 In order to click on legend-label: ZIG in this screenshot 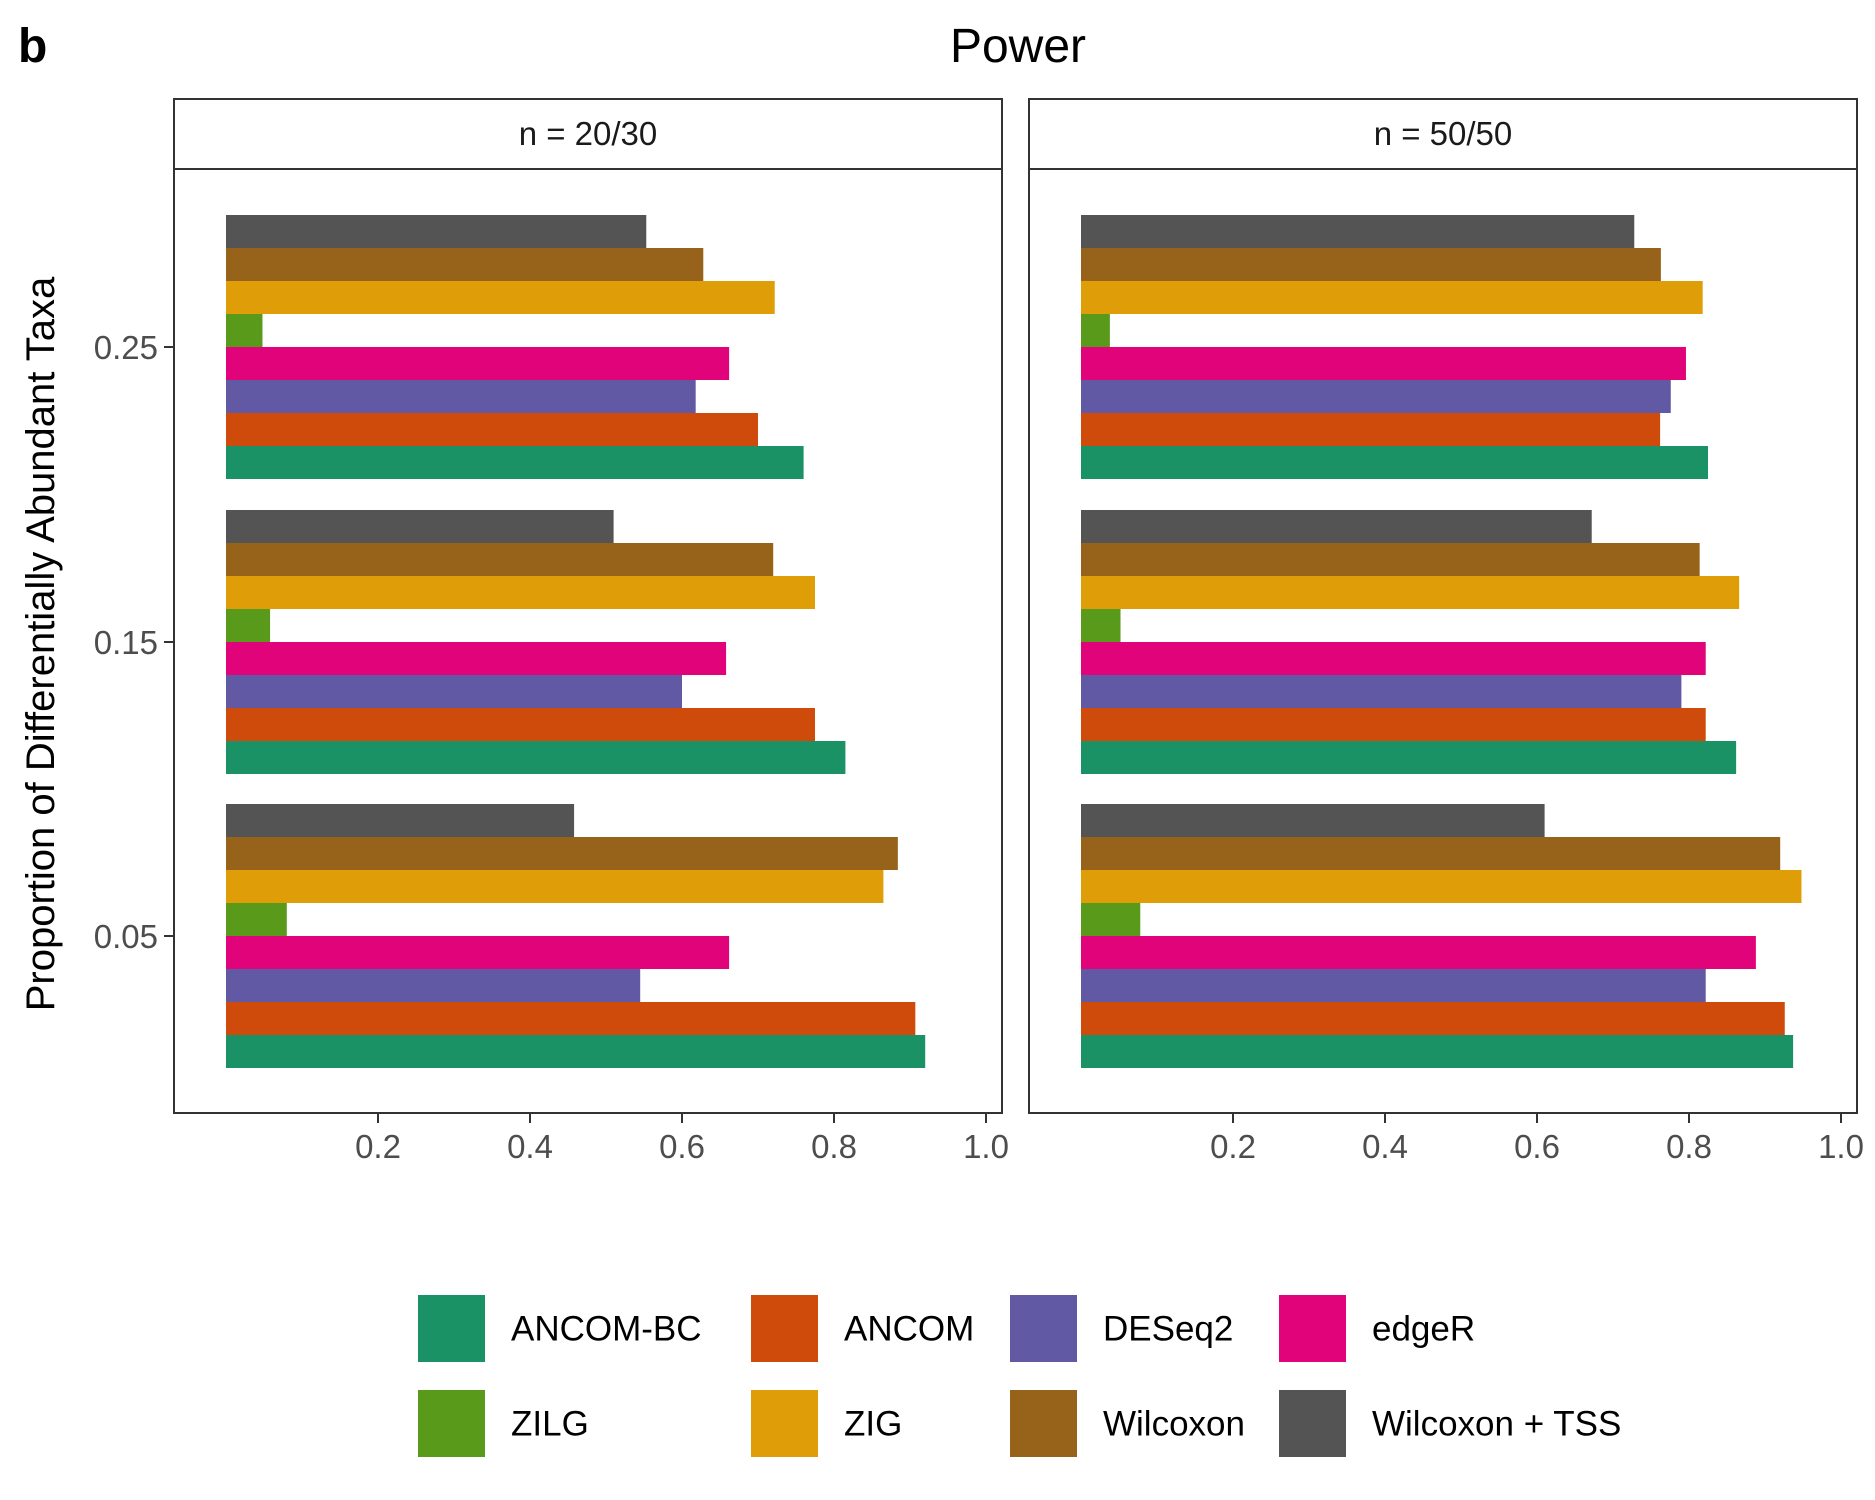, I will do `click(873, 1424)`.